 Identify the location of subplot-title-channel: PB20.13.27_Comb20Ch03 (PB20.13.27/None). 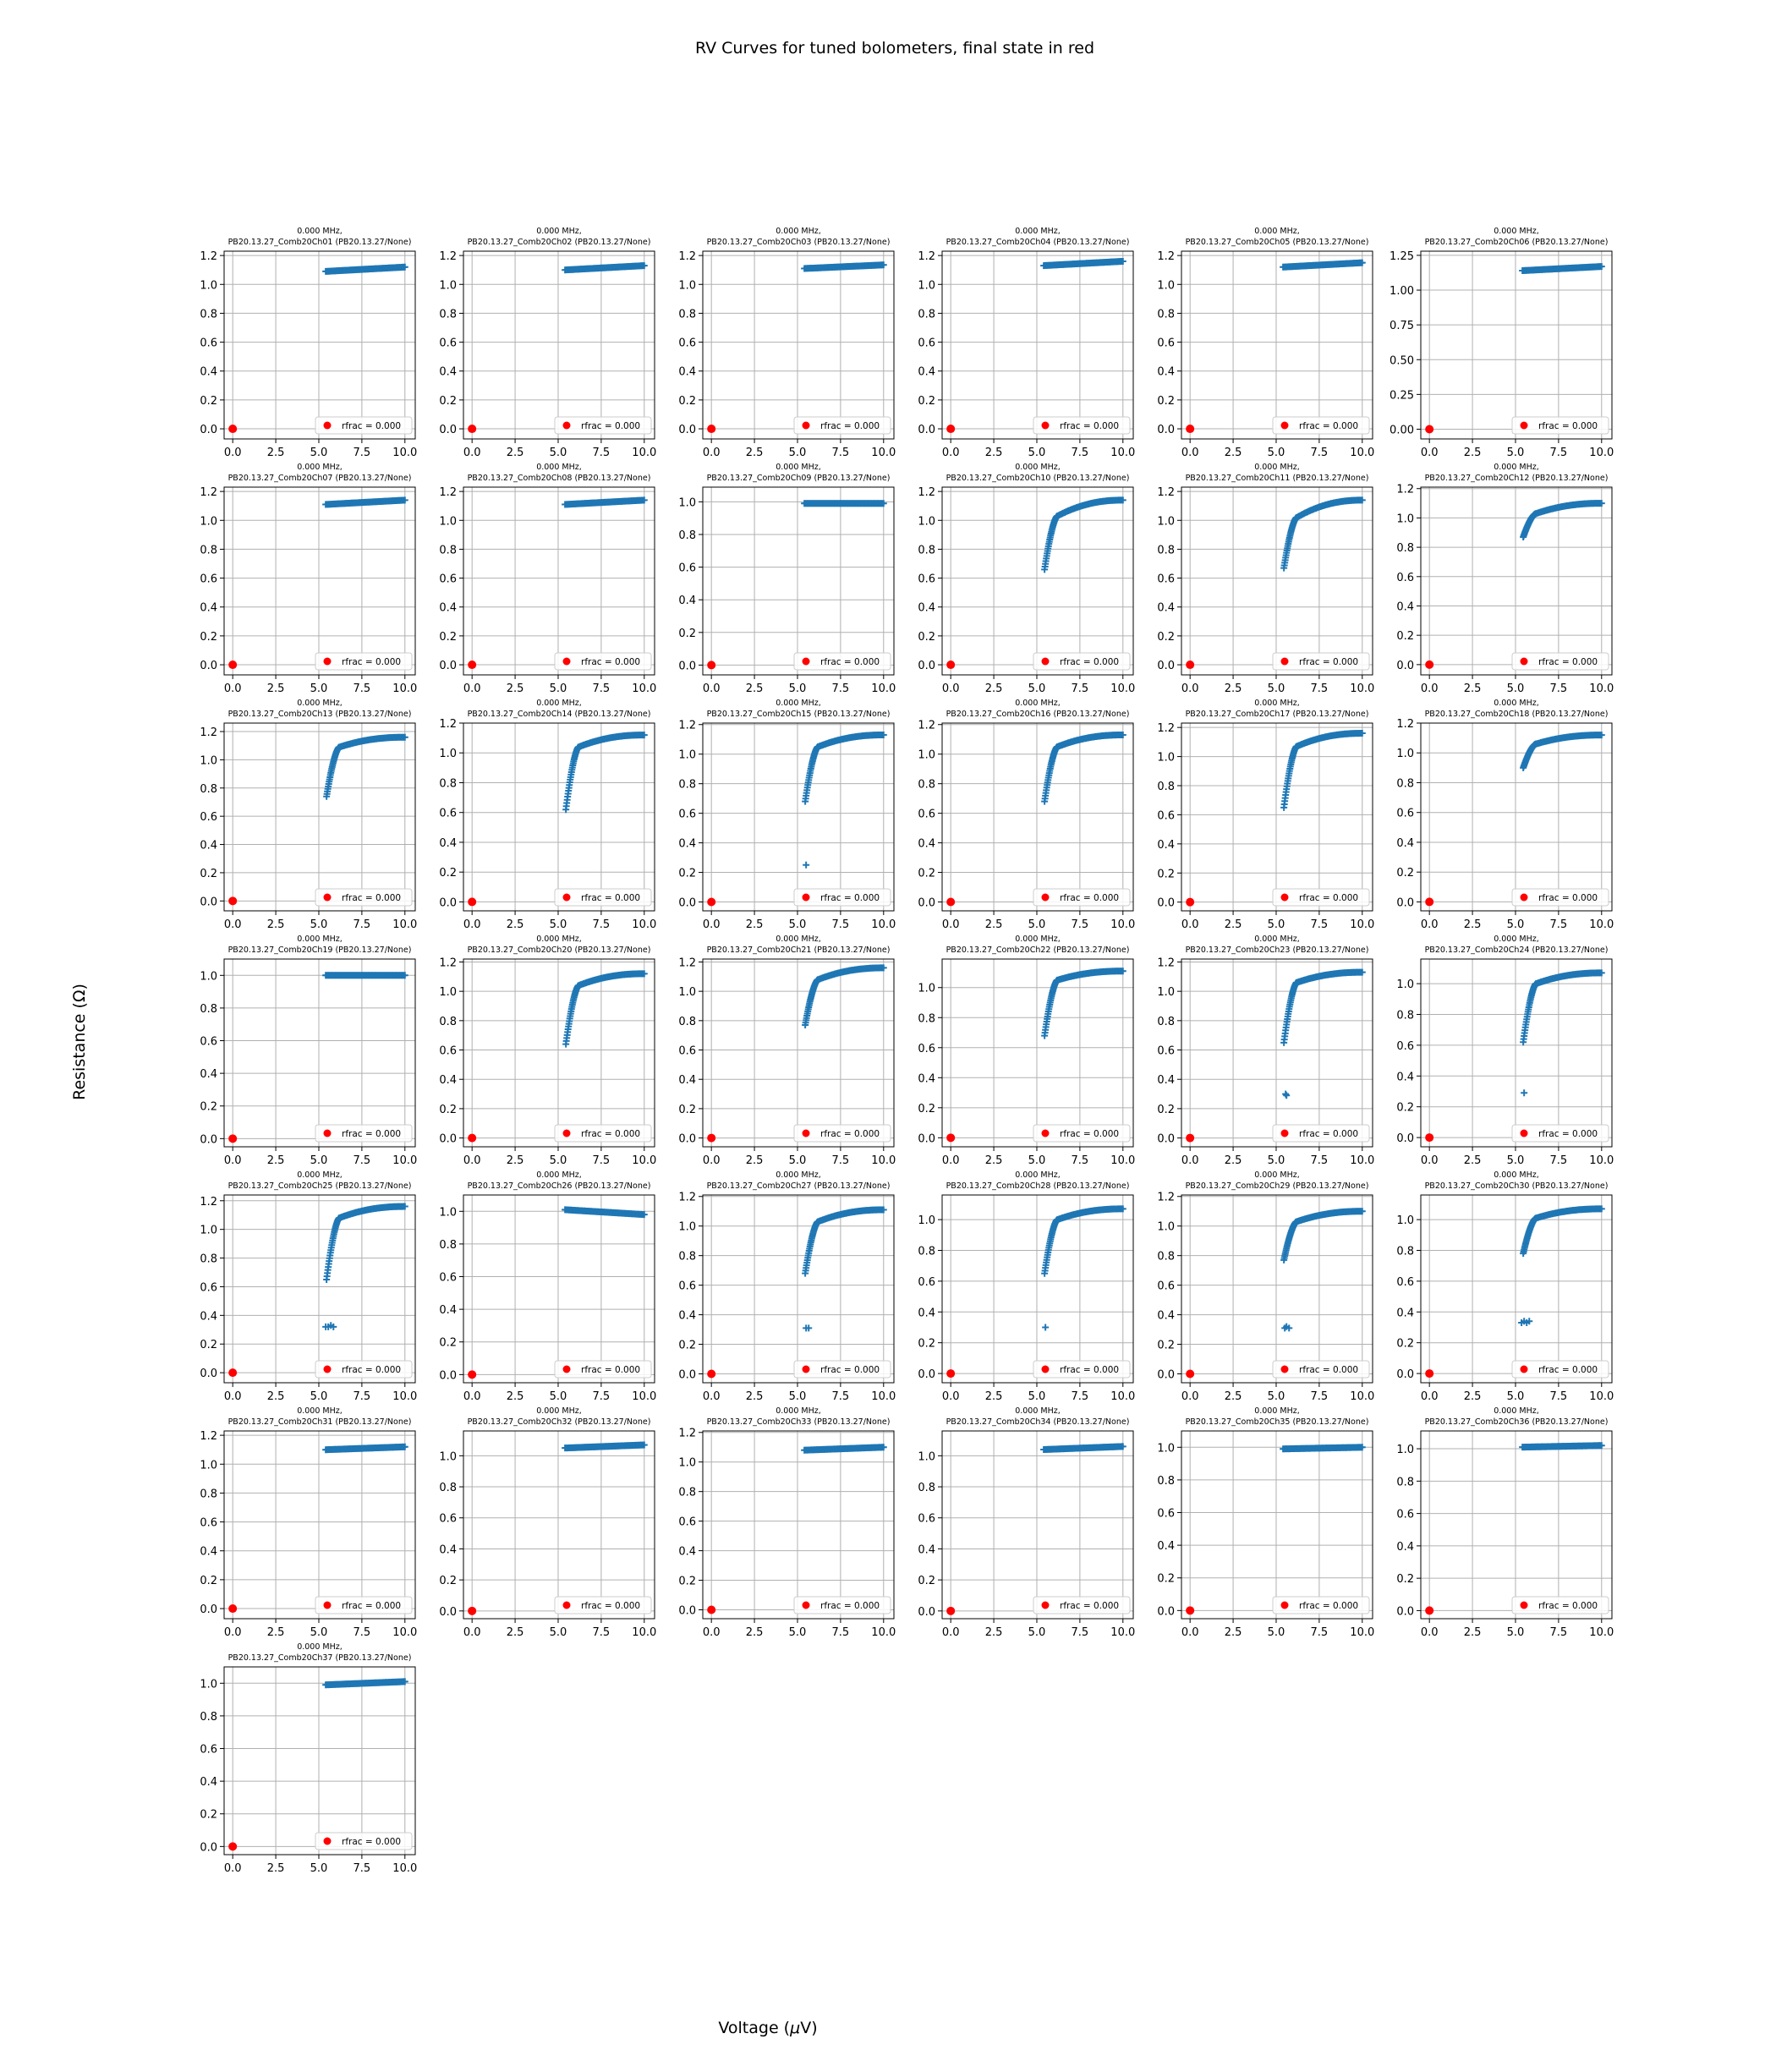
(799, 243).